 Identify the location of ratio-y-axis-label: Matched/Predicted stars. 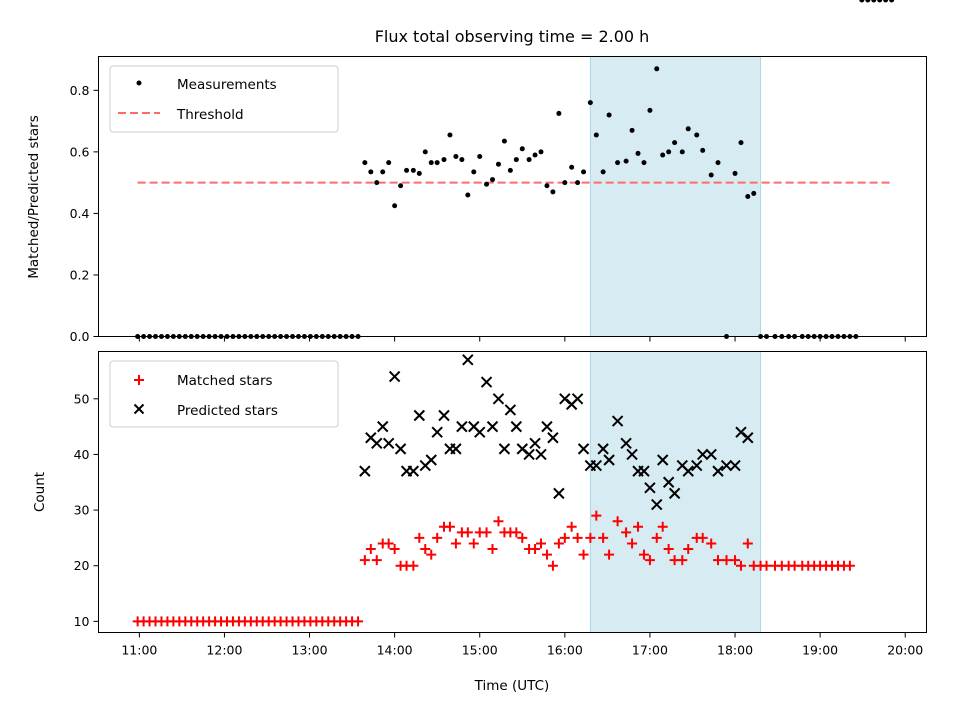
(34, 196).